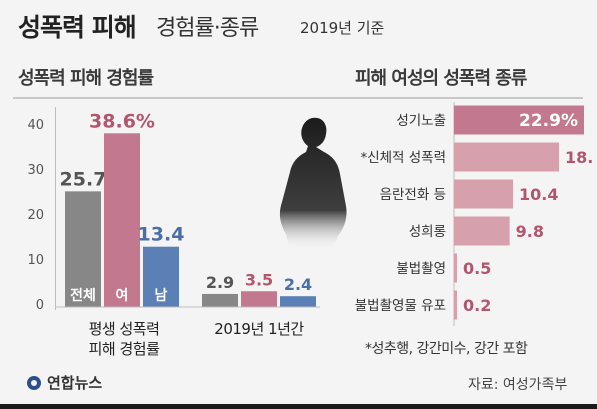 The width and height of the screenshot is (597, 409). Describe the element at coordinates (220, 282) in the screenshot. I see `rate-value-label: 2.9` at that location.